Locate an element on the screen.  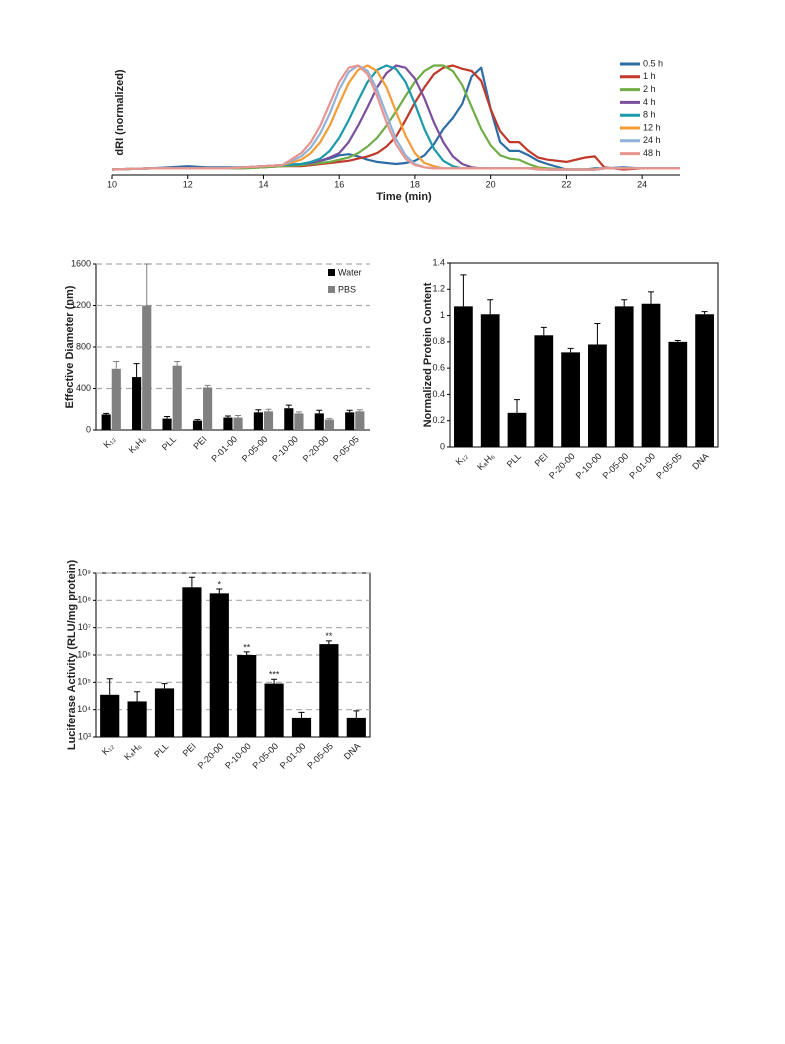
y-tick-label: 800 is located at coordinates (83, 346).